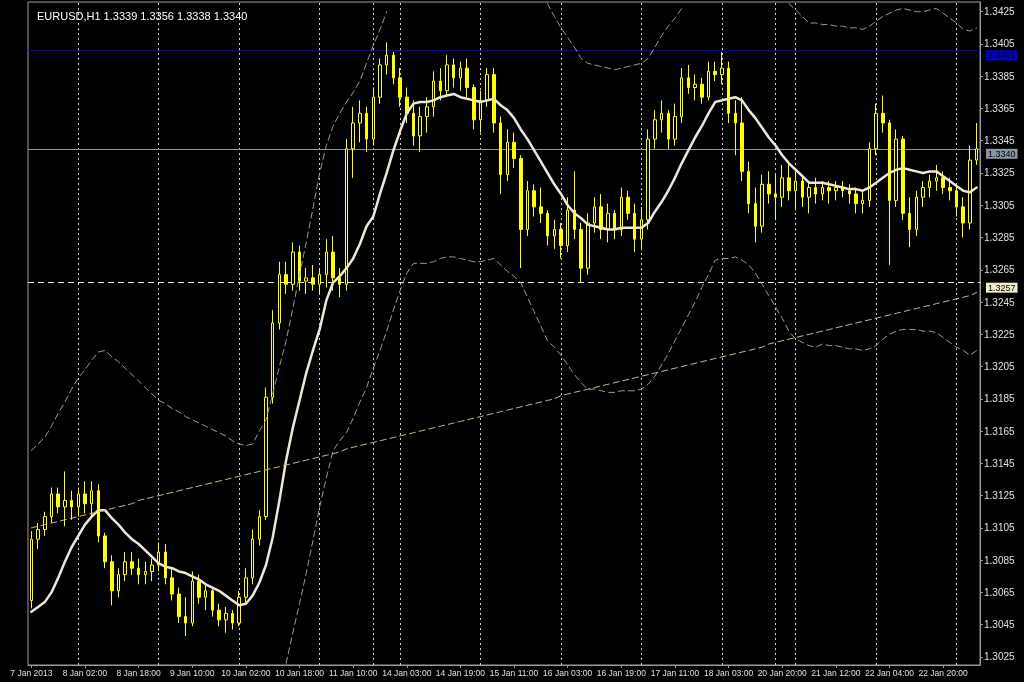 Image resolution: width=1024 pixels, height=682 pixels. What do you see at coordinates (1000, 108) in the screenshot?
I see `y-tick-label: 1.3365` at bounding box center [1000, 108].